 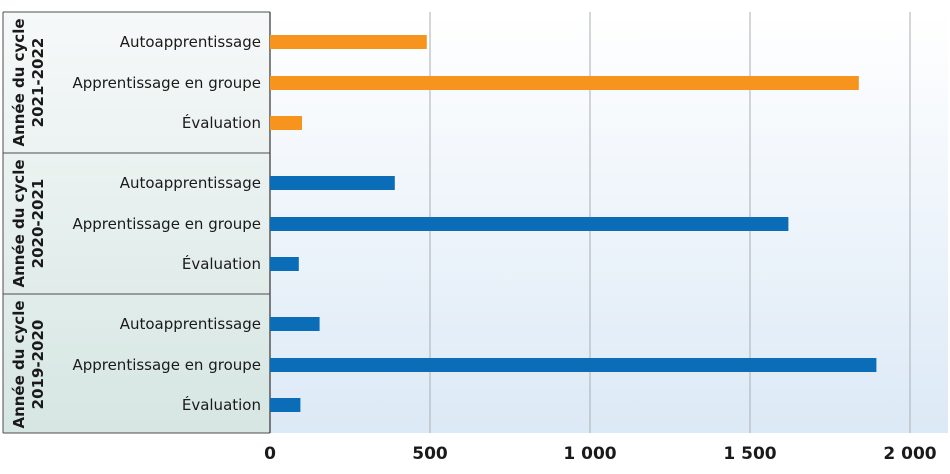 I want to click on group-label: Année du cycle2019-2020, so click(x=28, y=364).